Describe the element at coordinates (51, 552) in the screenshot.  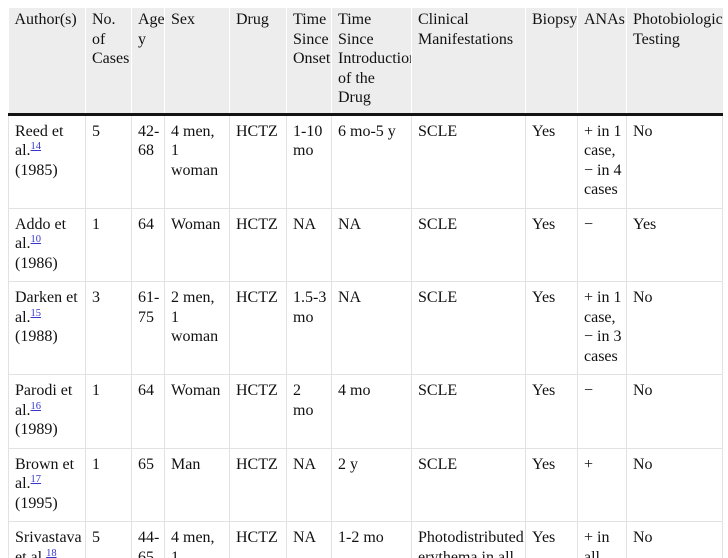
I see `reference-link: 18` at that location.